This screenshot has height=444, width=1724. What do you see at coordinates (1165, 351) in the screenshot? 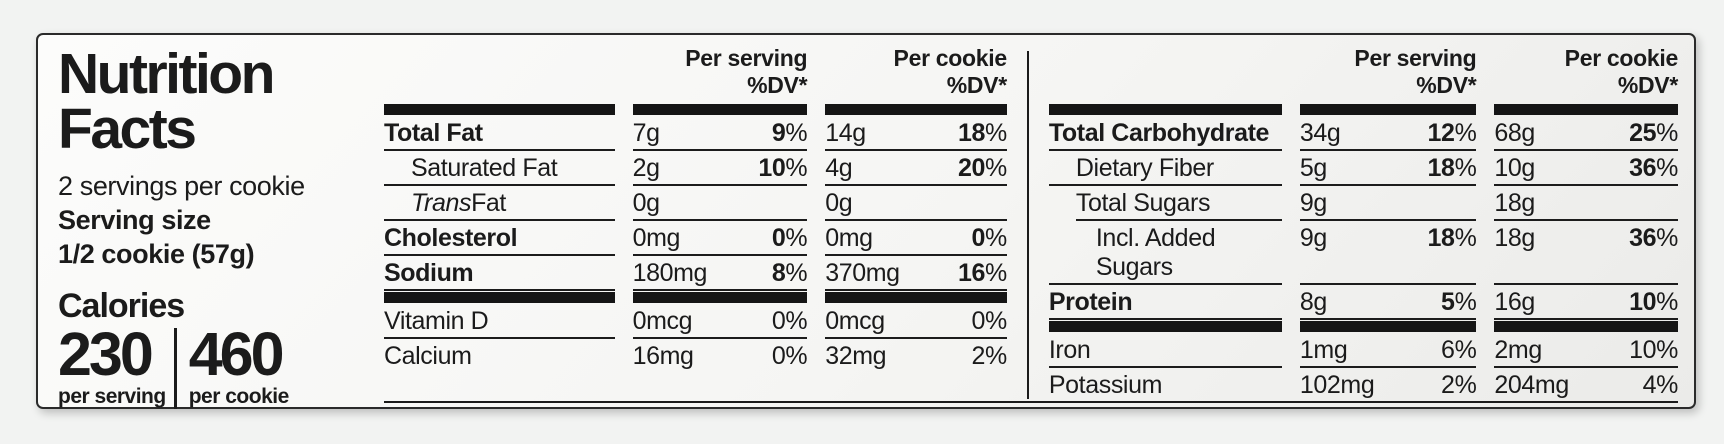
I see `nutrient-name: Iron` at bounding box center [1165, 351].